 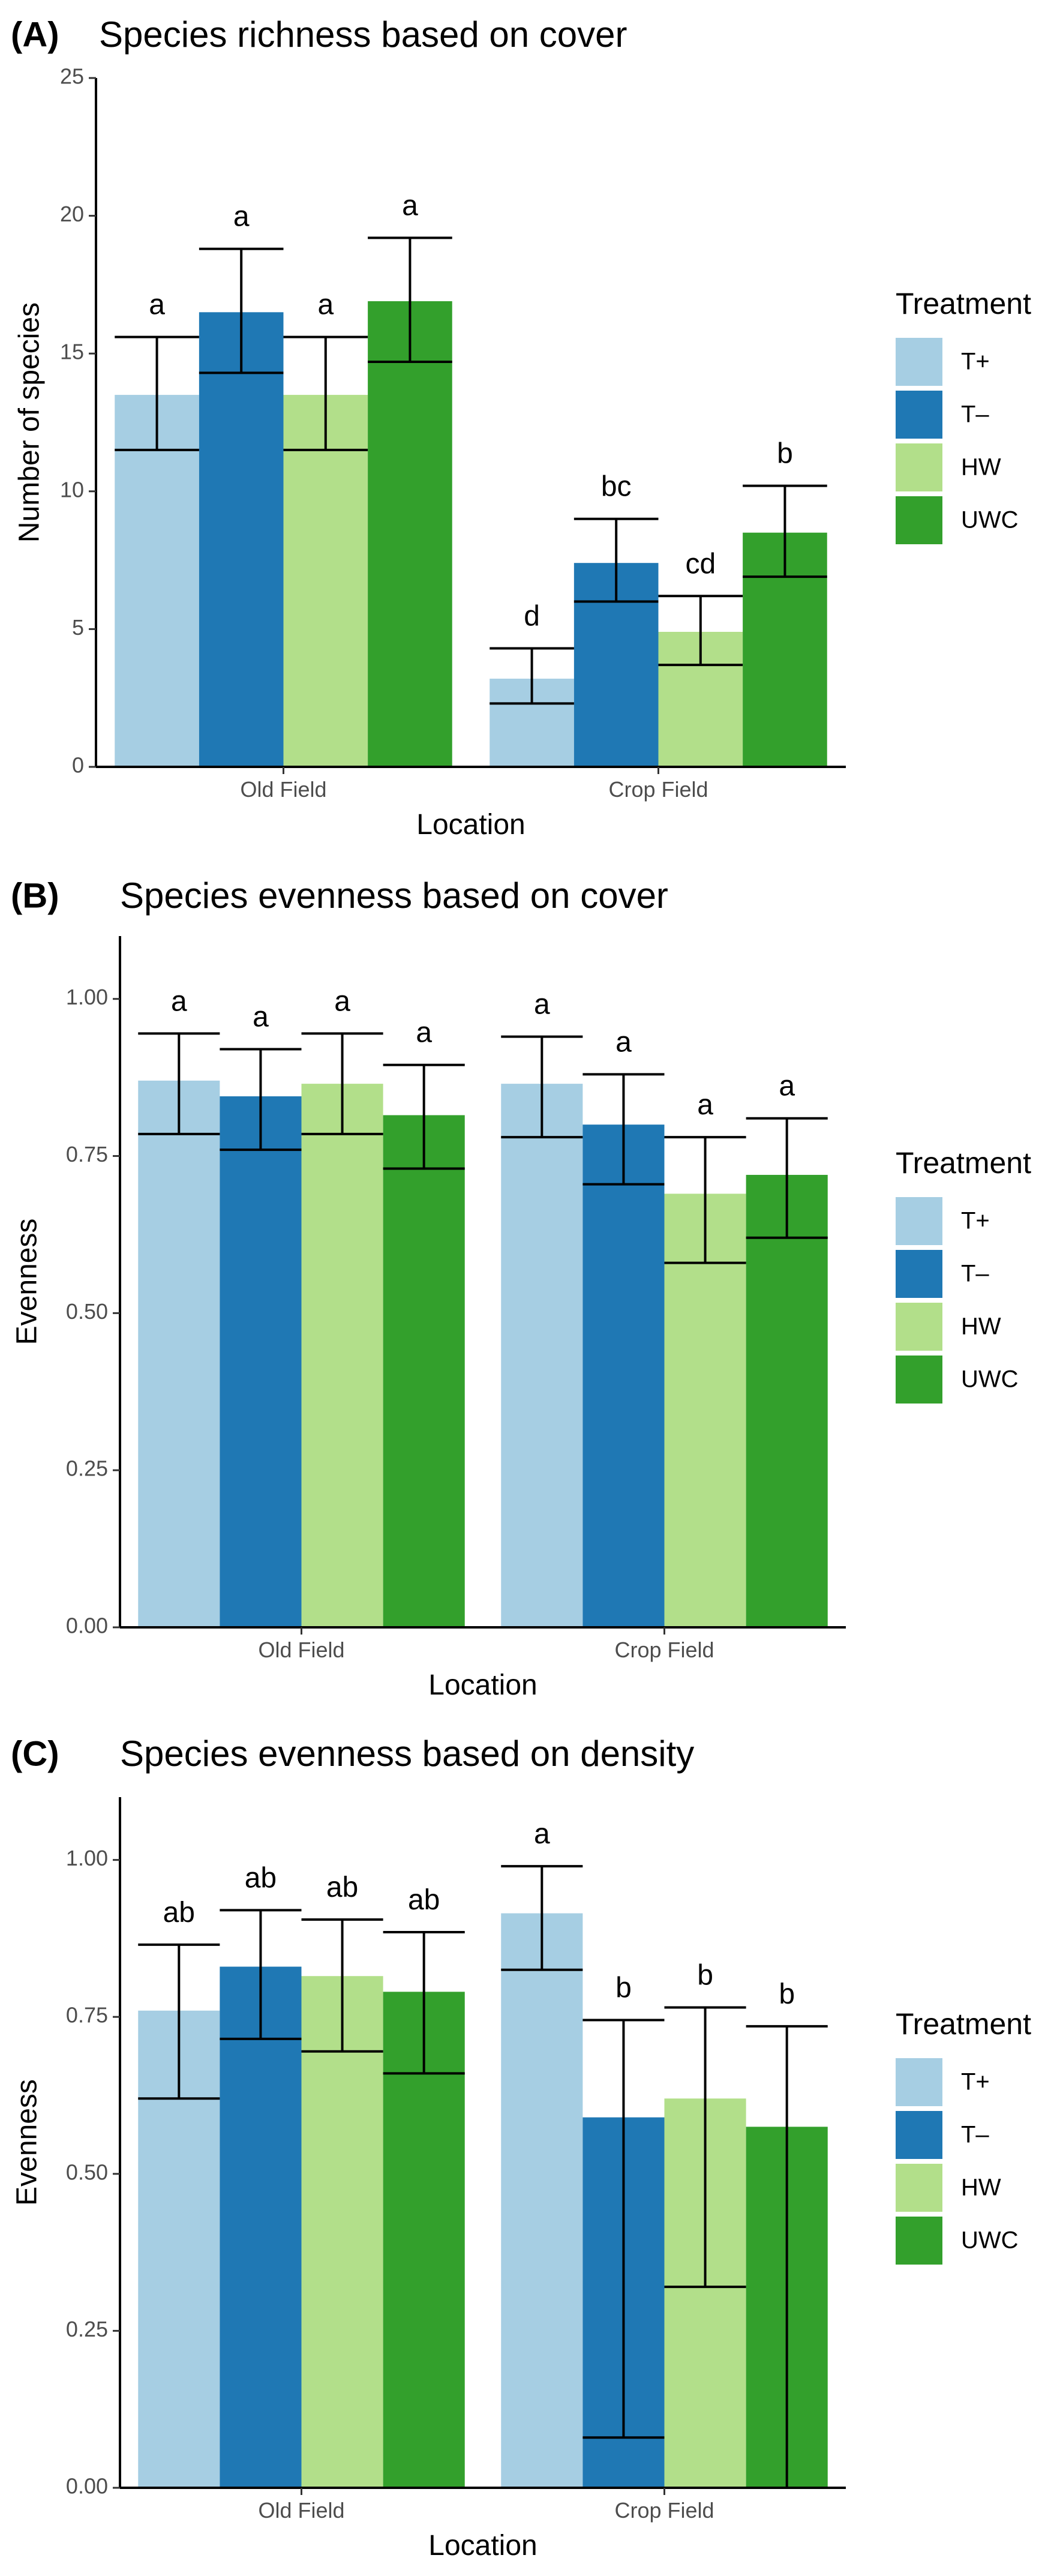 I want to click on significance-label: bc, so click(x=616, y=487).